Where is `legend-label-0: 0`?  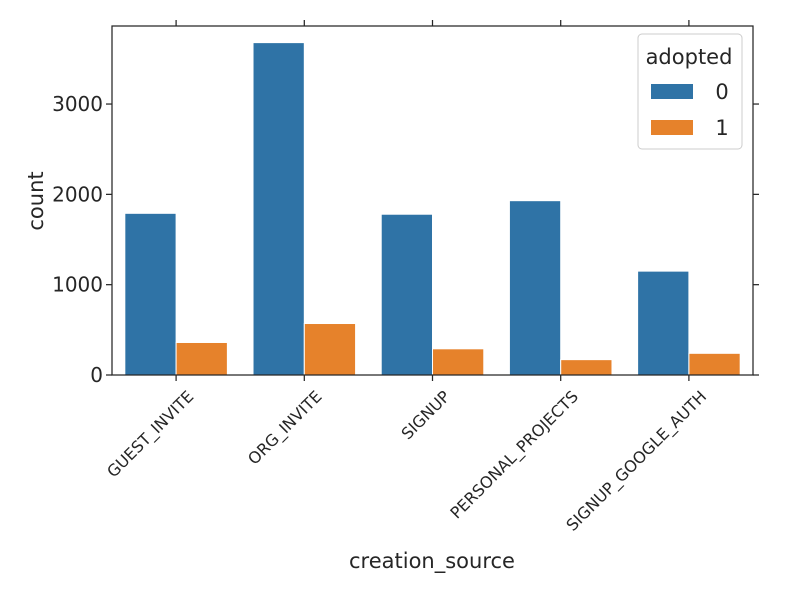 legend-label-0: 0 is located at coordinates (721, 92).